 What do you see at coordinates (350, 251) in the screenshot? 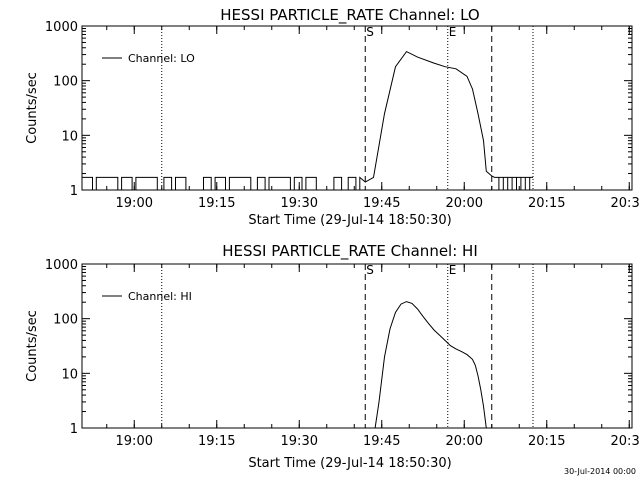
I see `panel-title: HESSI PARTICLE_RATE Channel: HI` at bounding box center [350, 251].